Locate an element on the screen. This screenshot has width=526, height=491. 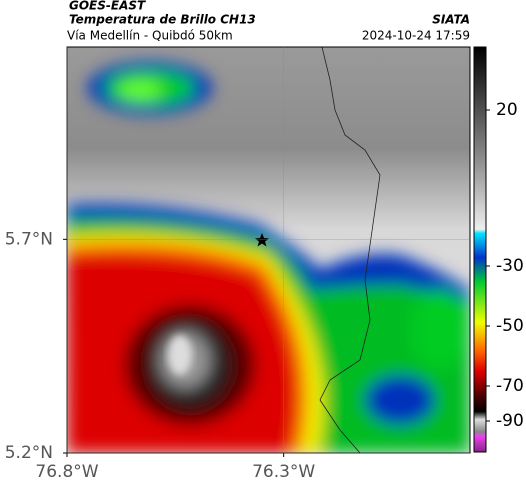
satellite: GOES-EAST is located at coordinates (107, 6).